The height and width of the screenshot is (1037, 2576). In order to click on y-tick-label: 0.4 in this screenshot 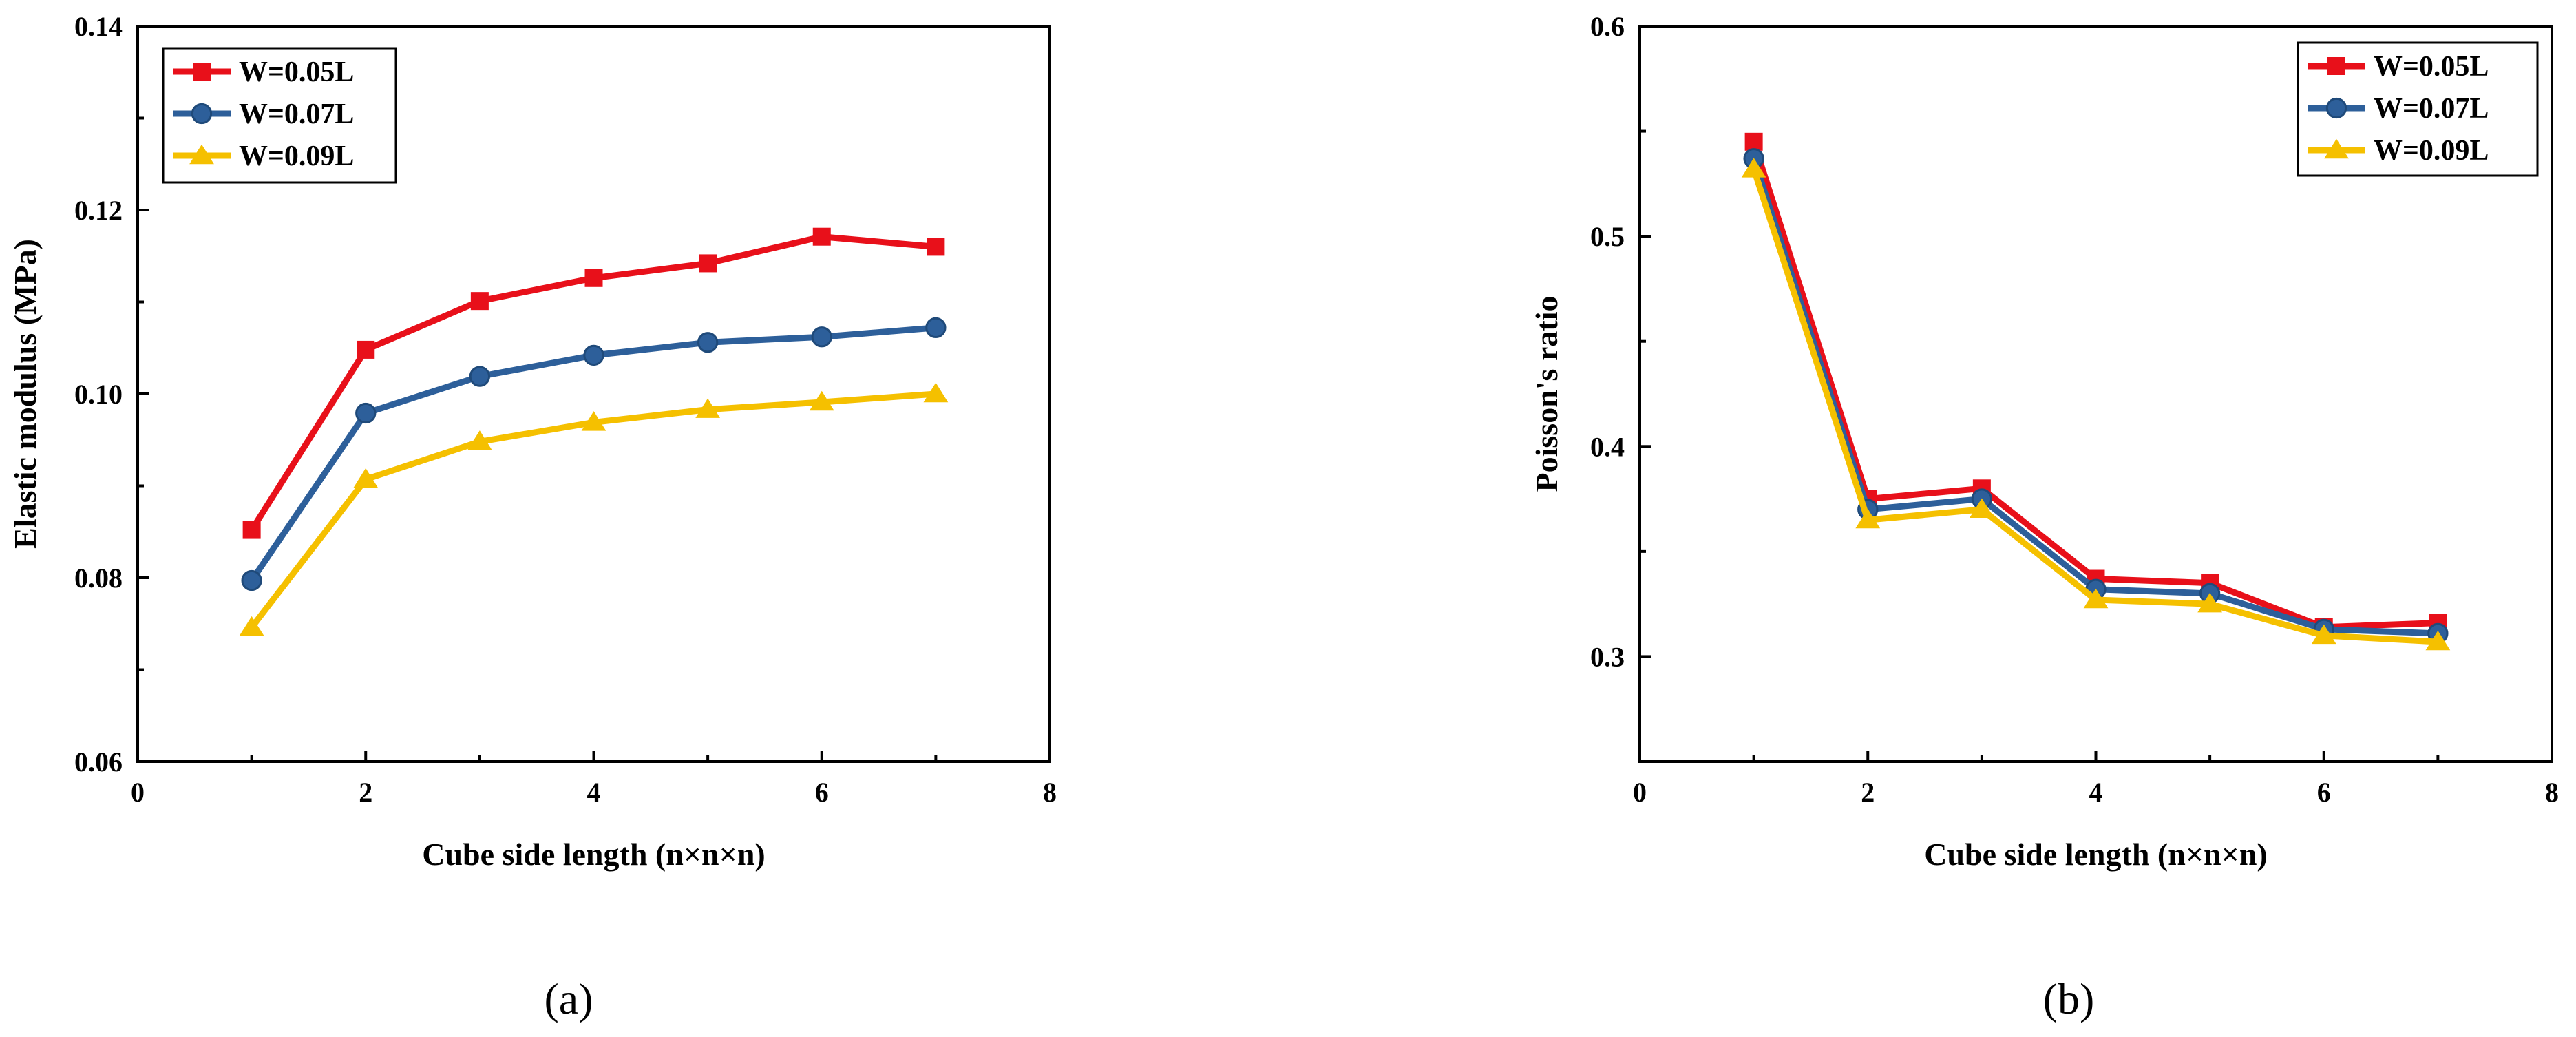, I will do `click(1608, 447)`.